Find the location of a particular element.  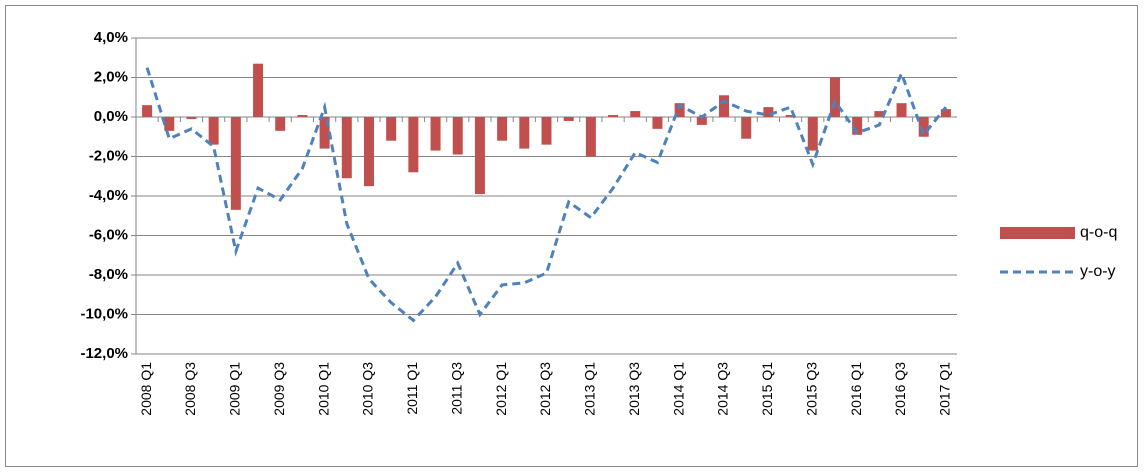

y-tick-label: -2,0% is located at coordinates (108, 155).